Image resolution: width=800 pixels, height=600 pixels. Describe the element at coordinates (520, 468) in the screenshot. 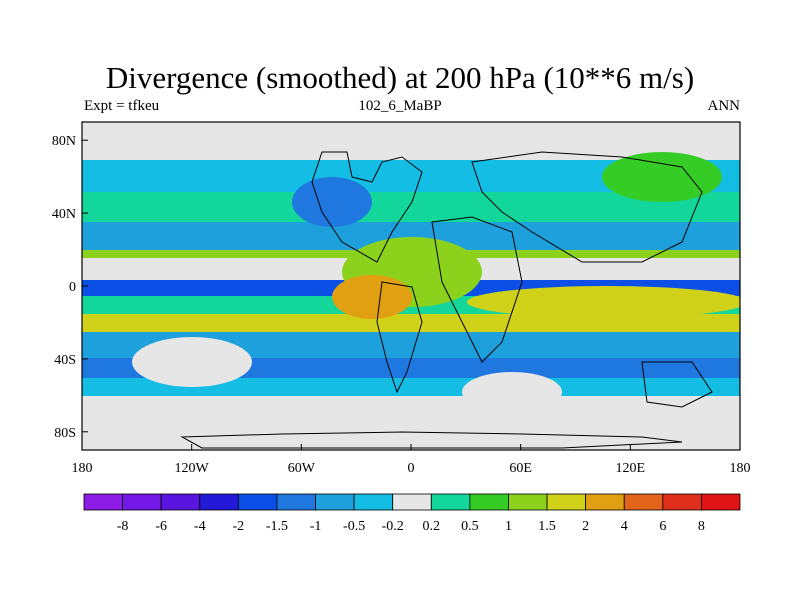

I see `lon-tick-label: 60E` at that location.